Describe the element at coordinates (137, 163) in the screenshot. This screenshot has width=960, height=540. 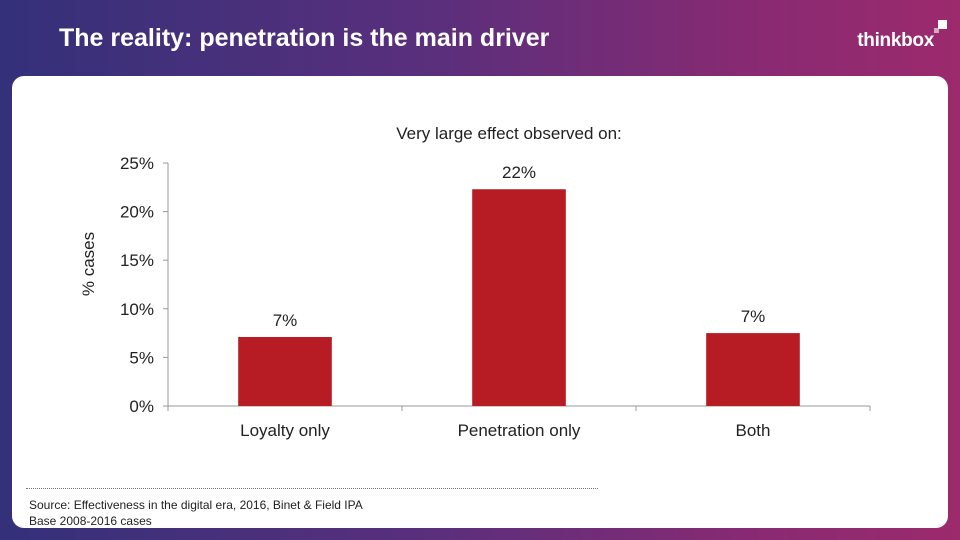
I see `y-tick-label: 25%` at that location.